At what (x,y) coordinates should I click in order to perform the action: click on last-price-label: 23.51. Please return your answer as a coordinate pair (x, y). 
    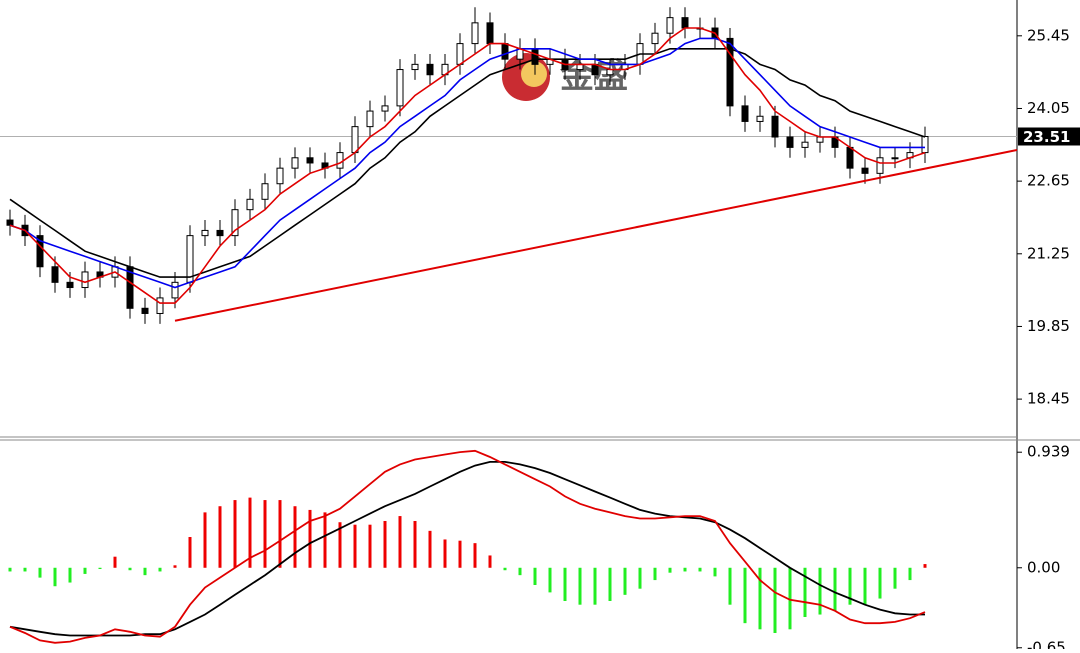
    Looking at the image, I should click on (1046, 137).